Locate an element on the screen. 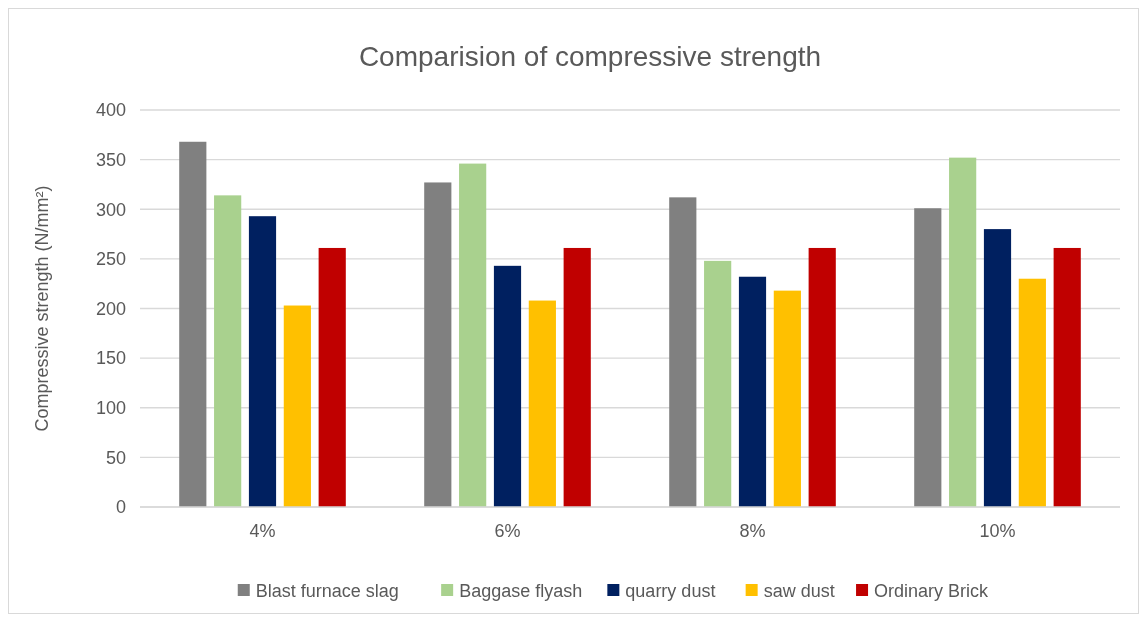  y-axis-title: Compressive strength (N/mm²) is located at coordinates (42, 308).